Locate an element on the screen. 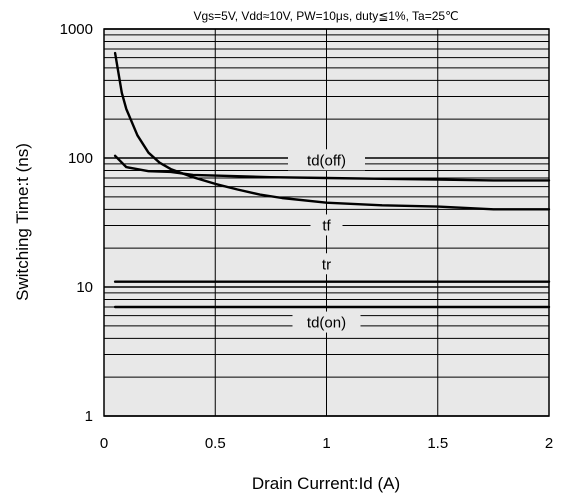 The image size is (562, 499). y-tick-label: 1 is located at coordinates (89, 416).